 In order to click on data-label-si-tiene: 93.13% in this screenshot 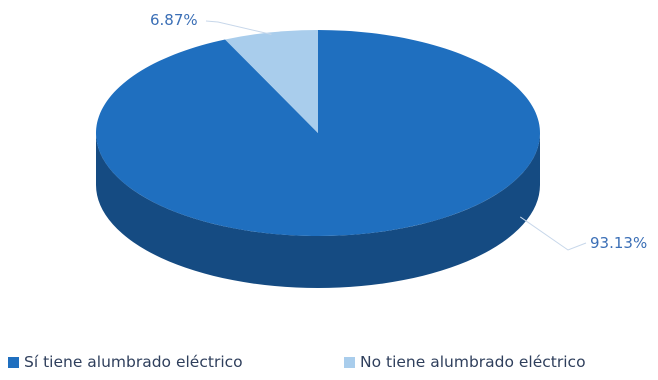, I will do `click(618, 243)`.